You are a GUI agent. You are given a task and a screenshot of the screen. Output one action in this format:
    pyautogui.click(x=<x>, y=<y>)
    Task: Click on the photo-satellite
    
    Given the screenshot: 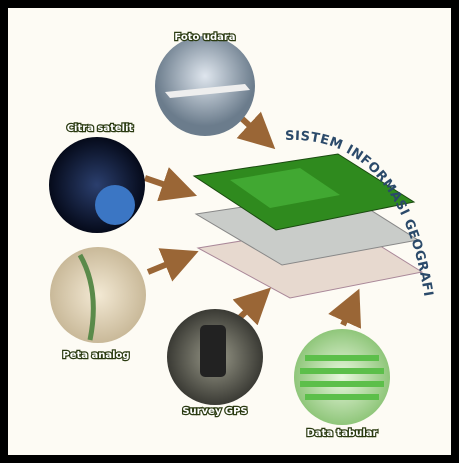 What is the action you would take?
    pyautogui.click(x=97, y=185)
    